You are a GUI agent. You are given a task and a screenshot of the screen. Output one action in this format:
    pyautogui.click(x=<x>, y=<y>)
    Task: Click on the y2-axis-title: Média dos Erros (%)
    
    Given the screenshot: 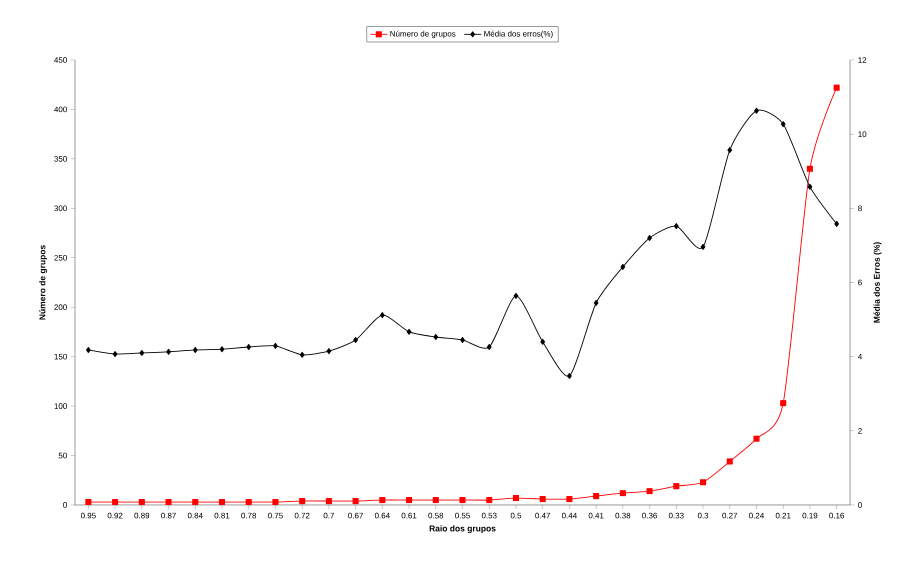 What is the action you would take?
    pyautogui.click(x=877, y=282)
    